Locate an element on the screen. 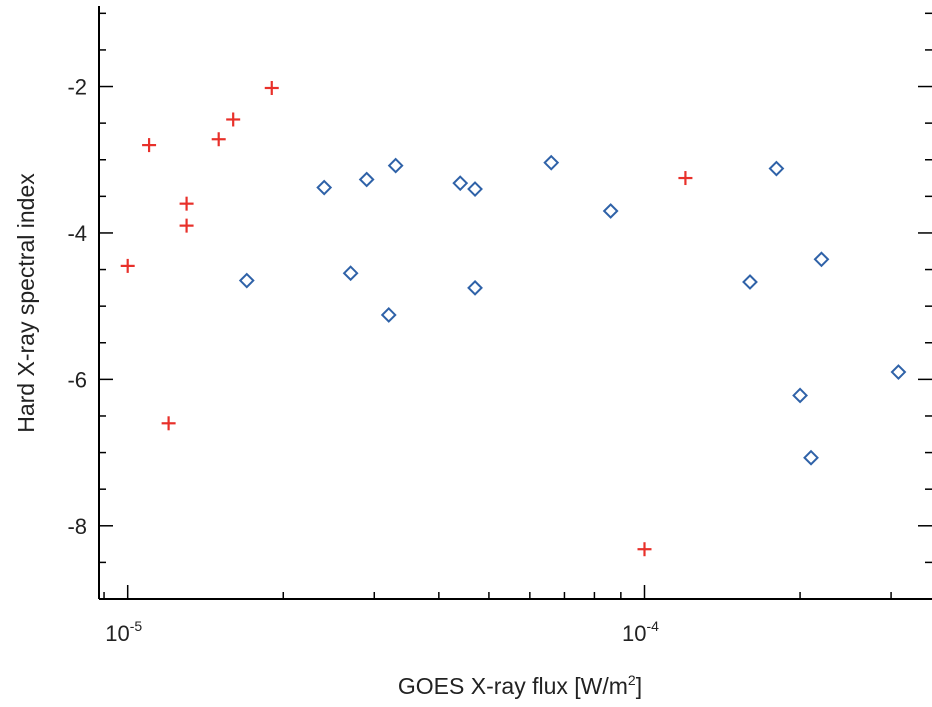  y-tick-label: -2 is located at coordinates (77, 87).